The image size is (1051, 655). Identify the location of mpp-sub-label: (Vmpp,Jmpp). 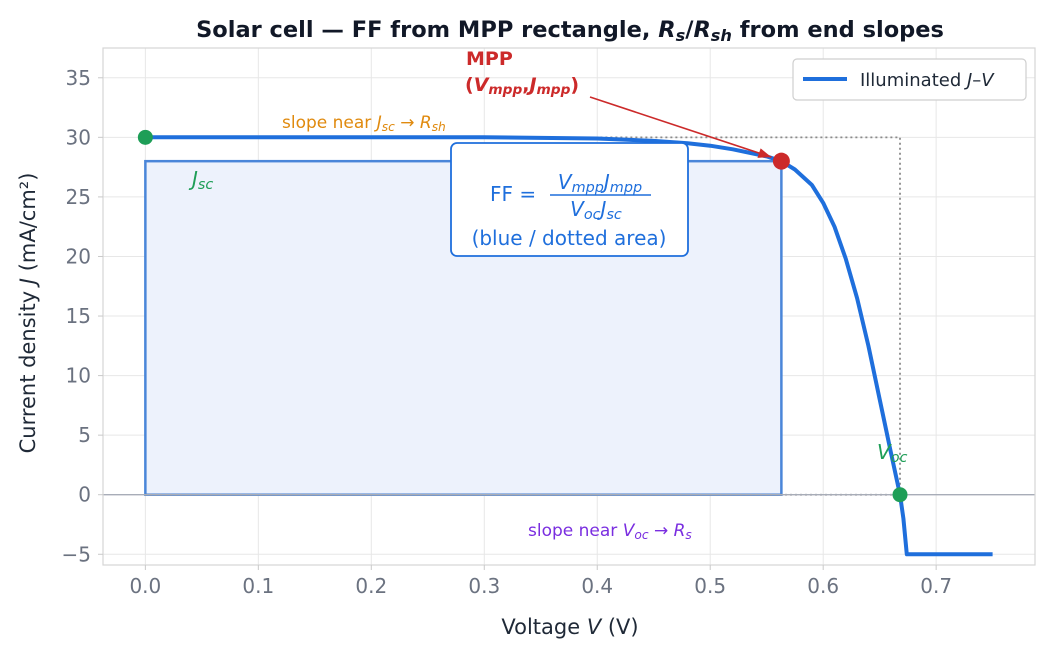
(522, 86).